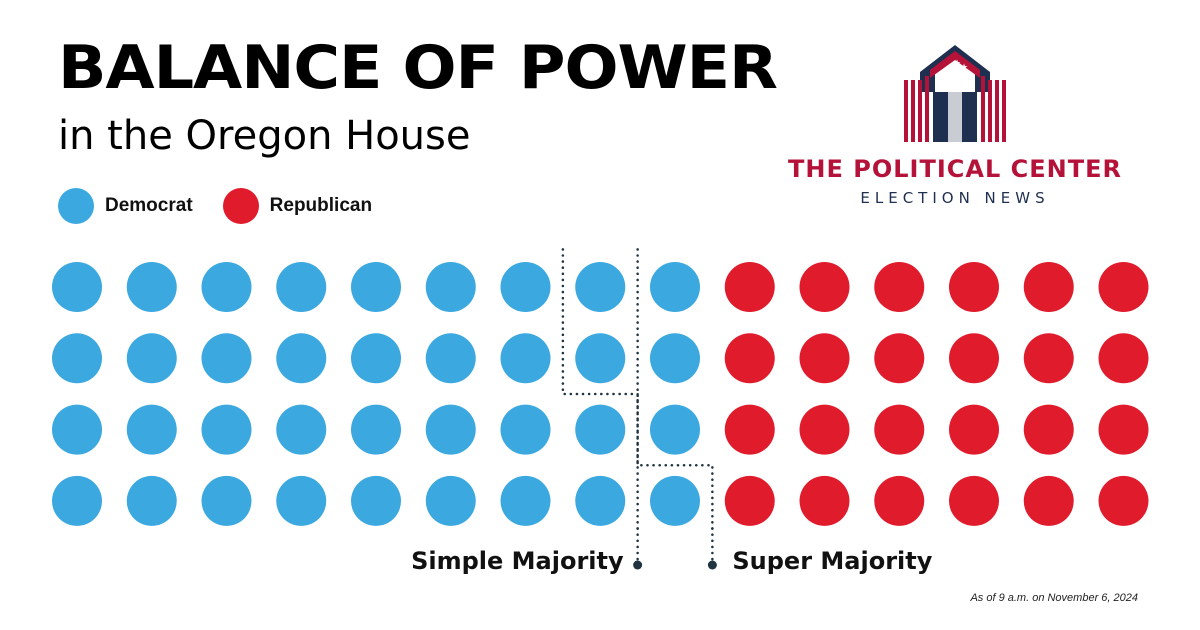 This screenshot has width=1200, height=630. I want to click on brand-name: THE POLITICAL CENTER, so click(955, 169).